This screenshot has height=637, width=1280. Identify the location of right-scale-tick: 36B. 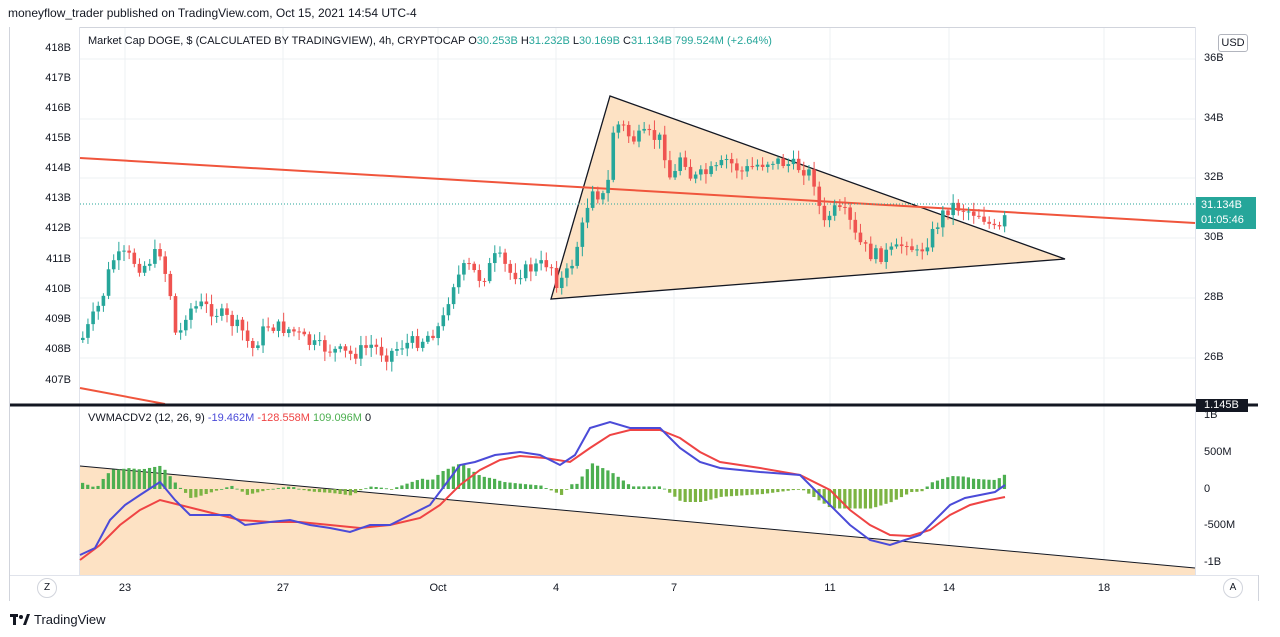
(1214, 58).